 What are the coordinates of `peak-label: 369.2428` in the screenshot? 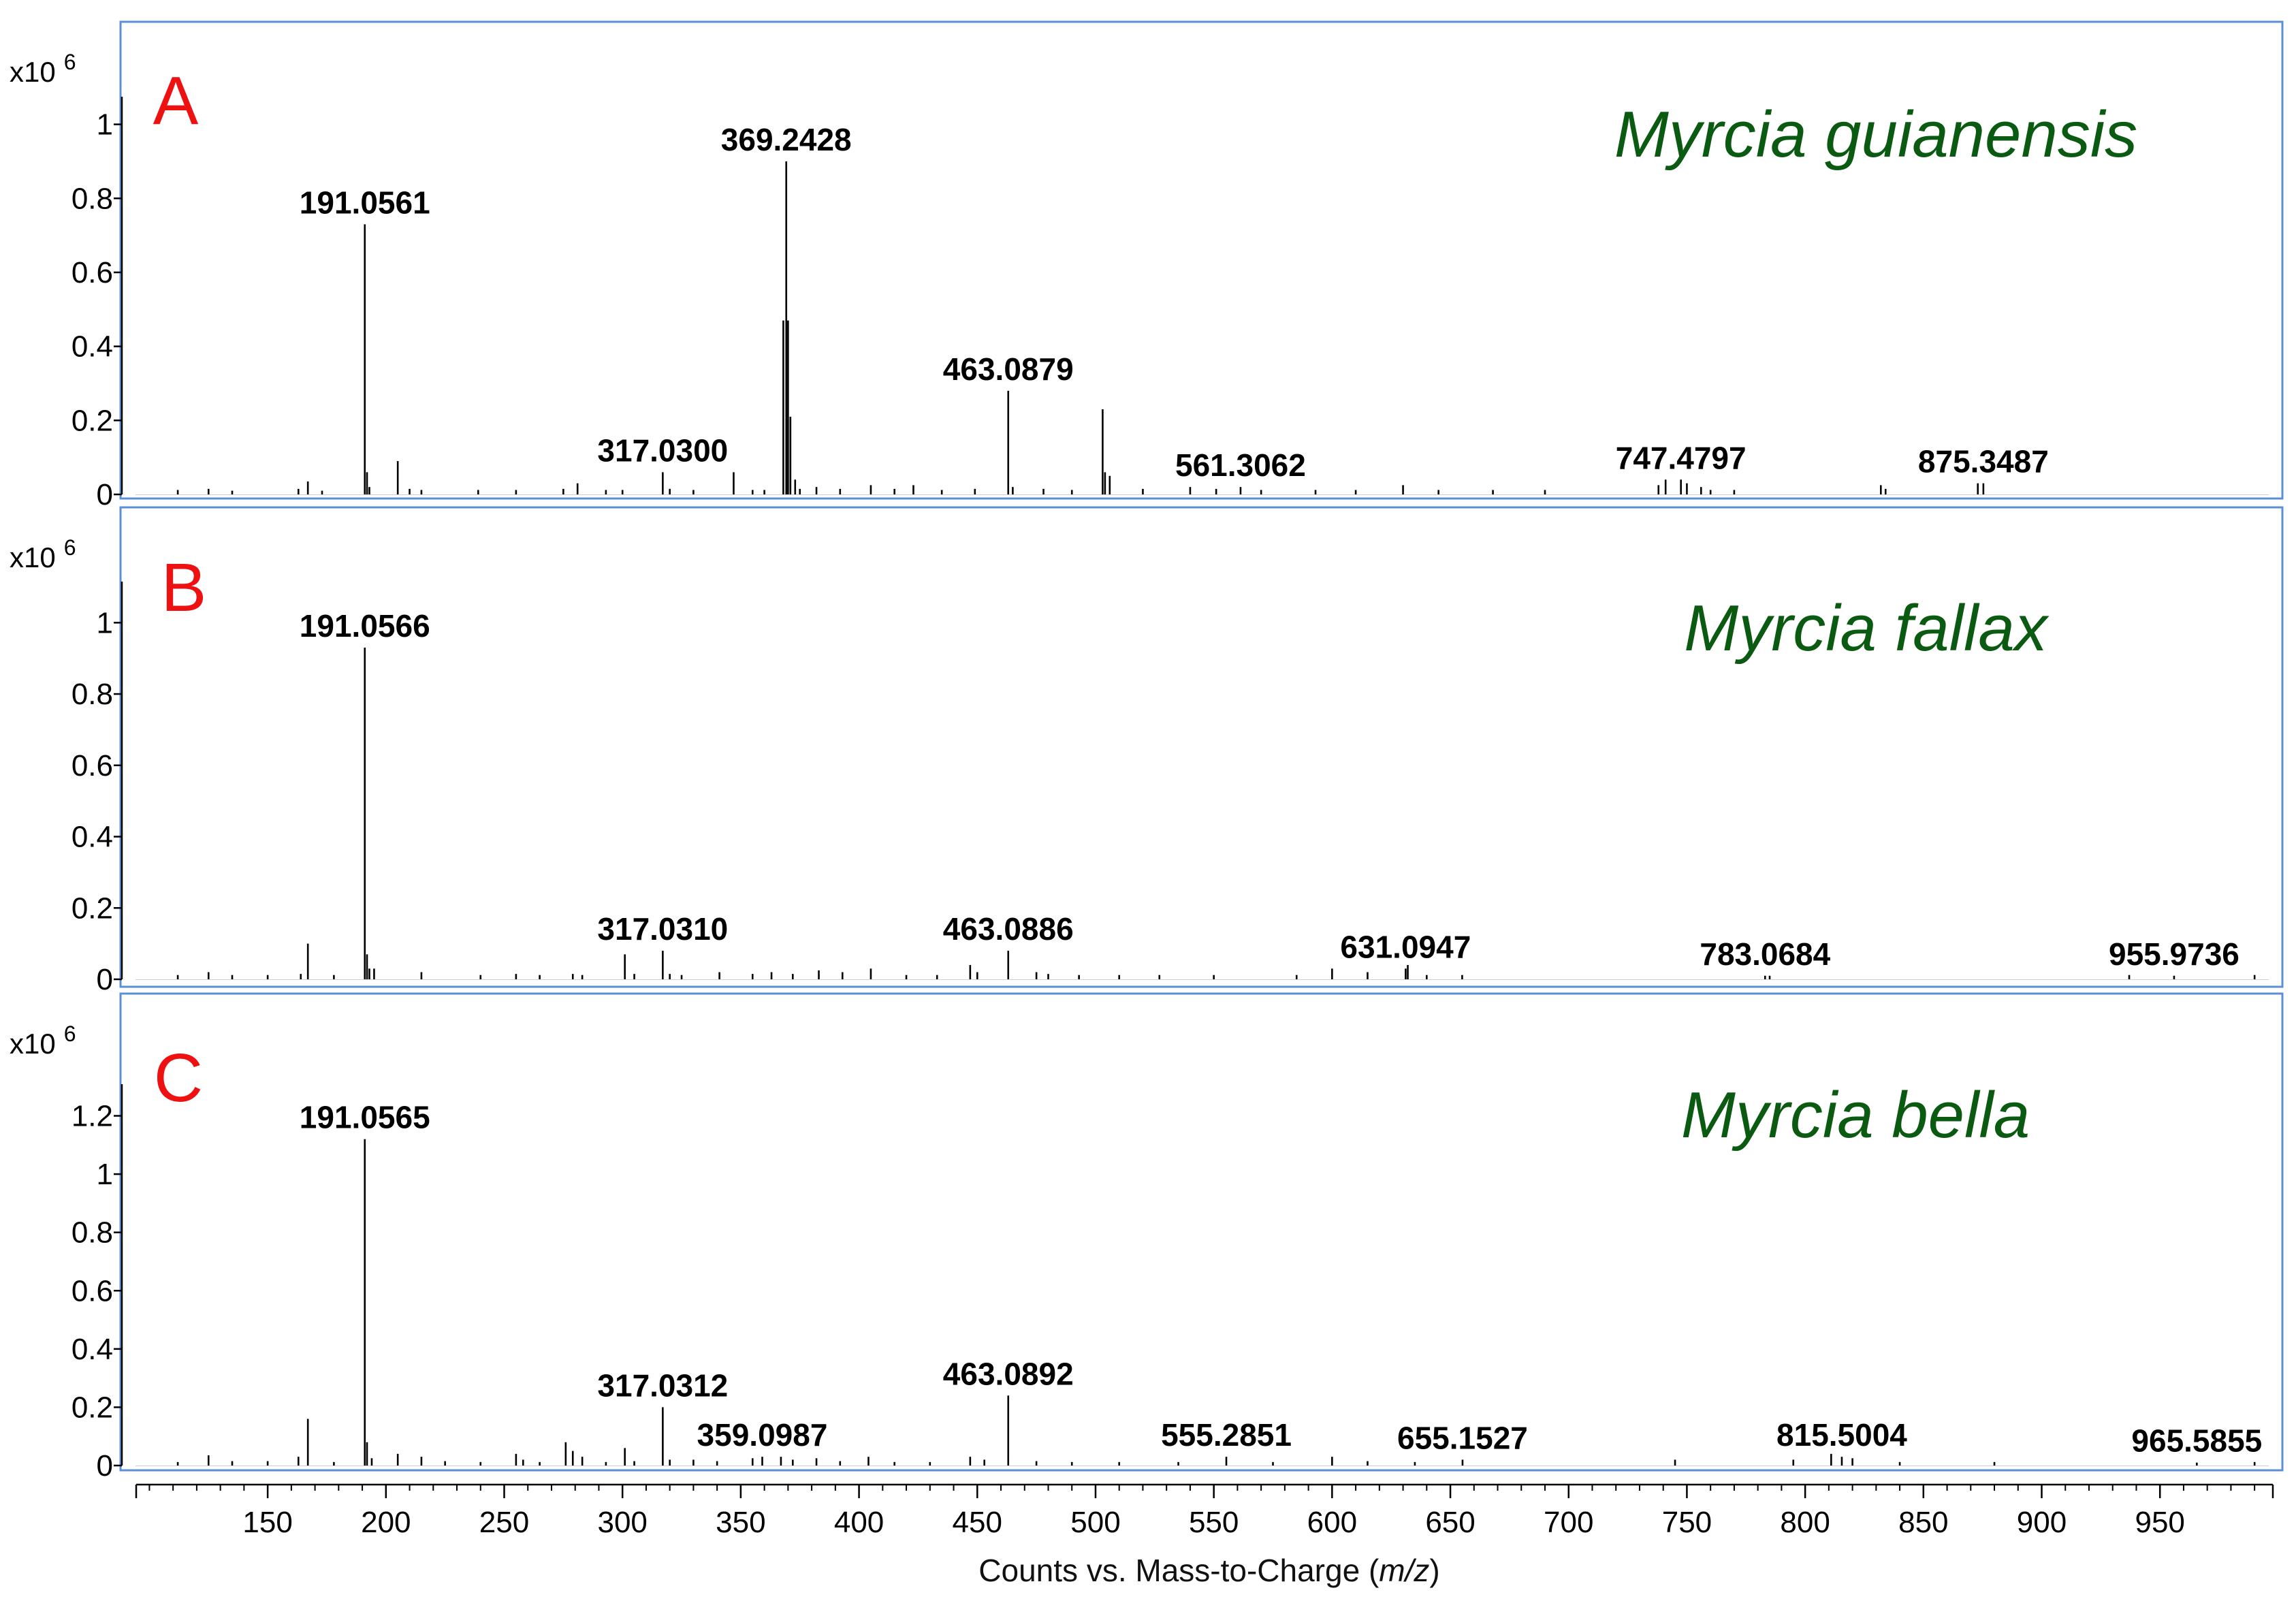 It's located at (786, 139).